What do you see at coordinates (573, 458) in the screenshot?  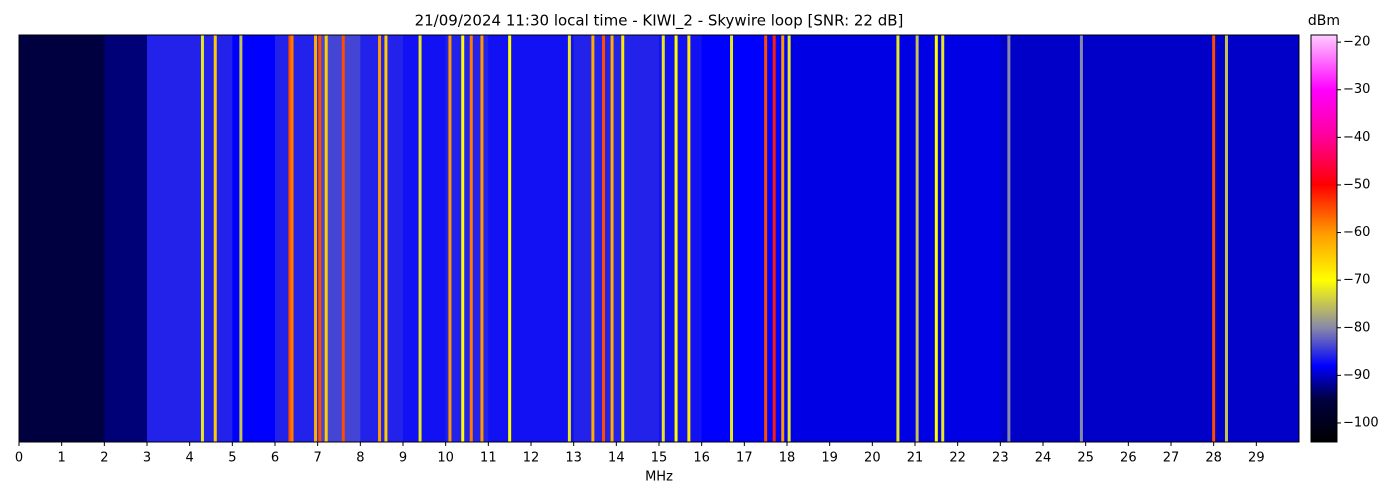 I see `x-tick-label: 13` at bounding box center [573, 458].